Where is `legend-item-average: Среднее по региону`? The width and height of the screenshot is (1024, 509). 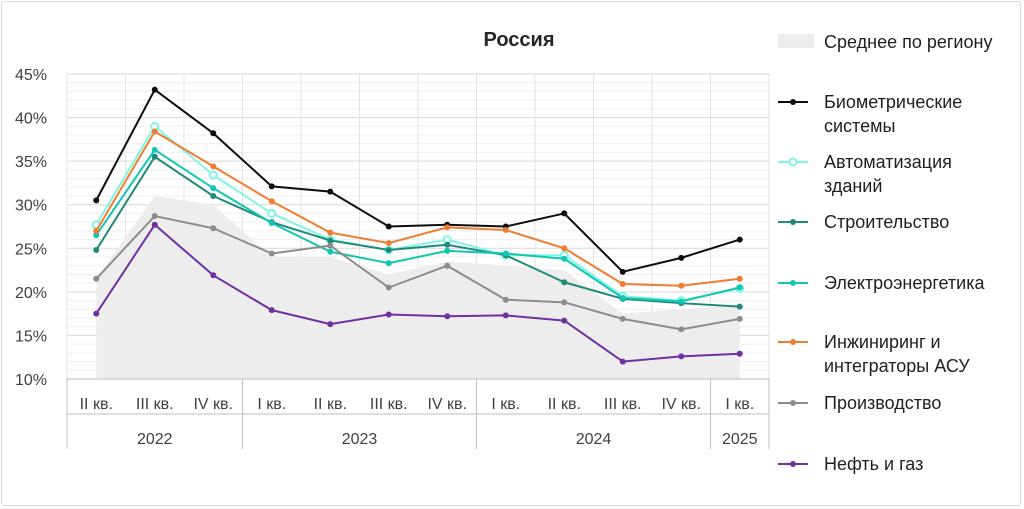
legend-item-average: Среднее по региону is located at coordinates (885, 42).